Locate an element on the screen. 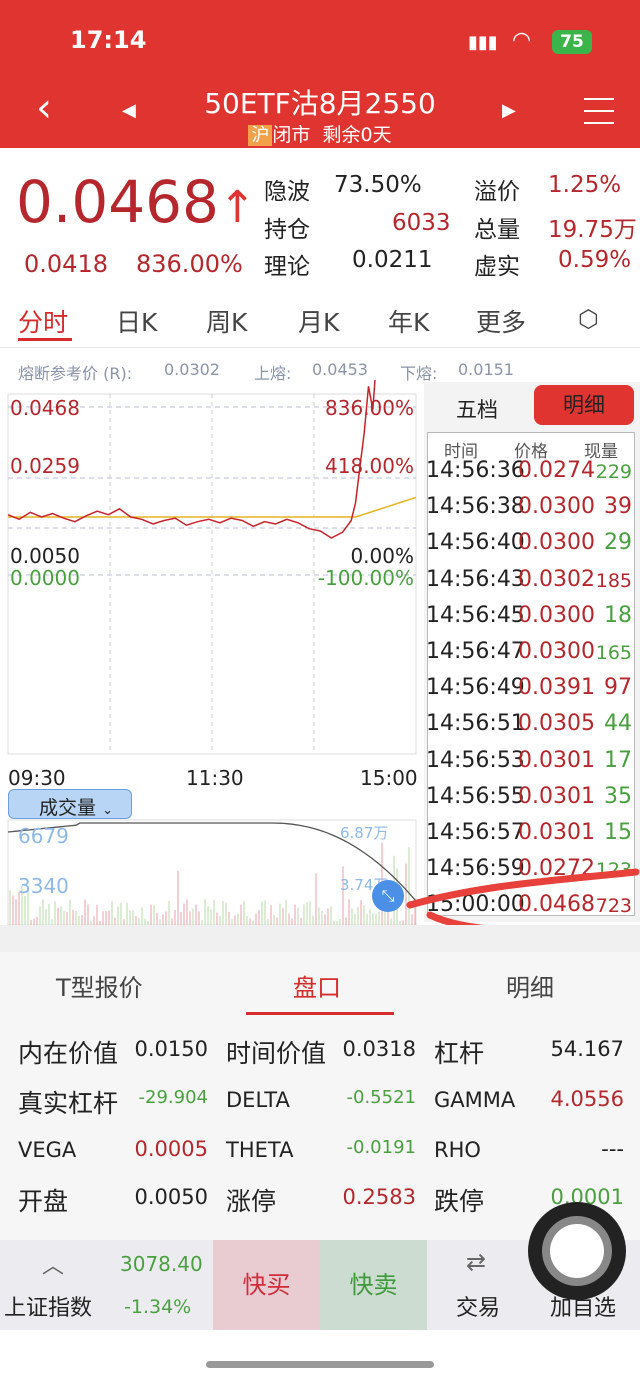  tab-orderbook: 盘口 is located at coordinates (317, 988).